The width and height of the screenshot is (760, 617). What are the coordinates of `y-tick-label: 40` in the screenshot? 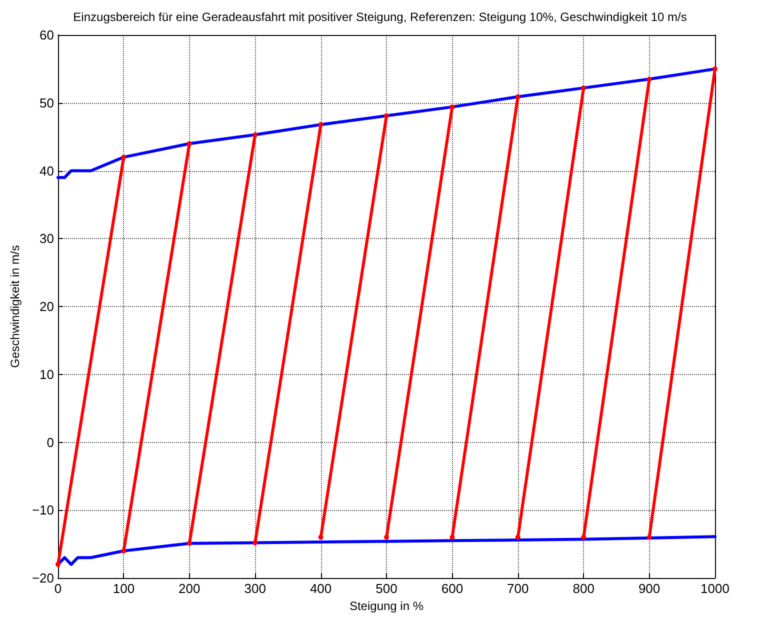 It's located at (47, 170).